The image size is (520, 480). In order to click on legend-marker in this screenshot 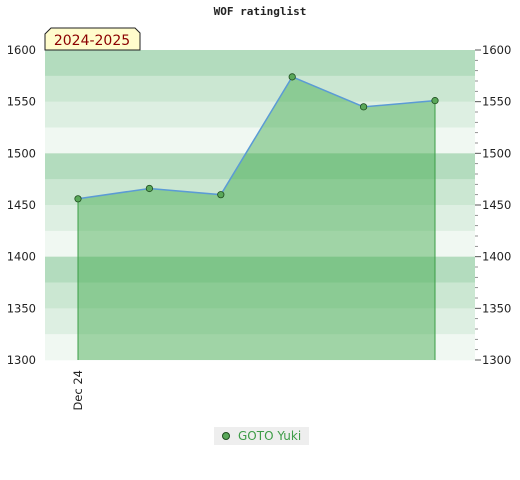, I will do `click(226, 436)`.